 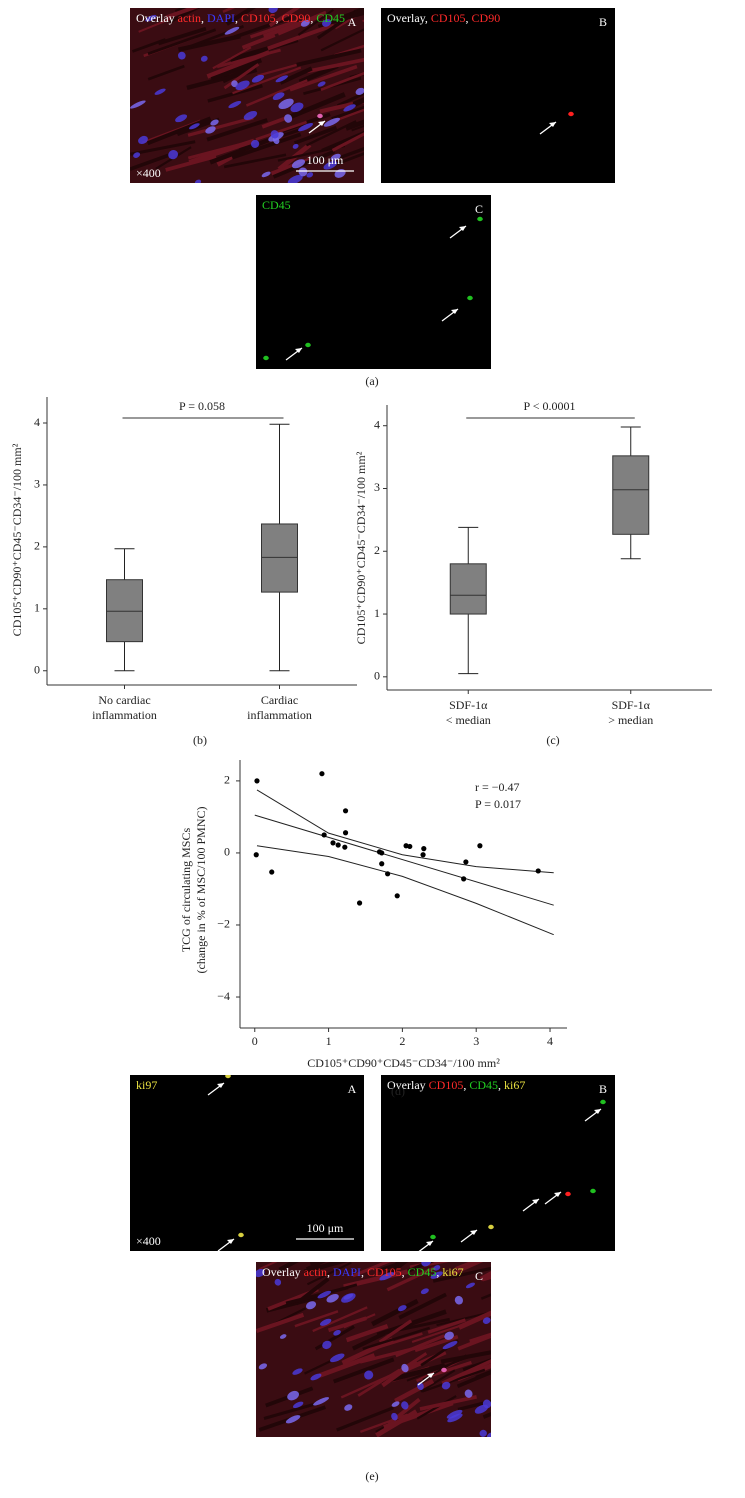 What do you see at coordinates (630, 720) in the screenshot?
I see `x-tick-label-line: > median` at bounding box center [630, 720].